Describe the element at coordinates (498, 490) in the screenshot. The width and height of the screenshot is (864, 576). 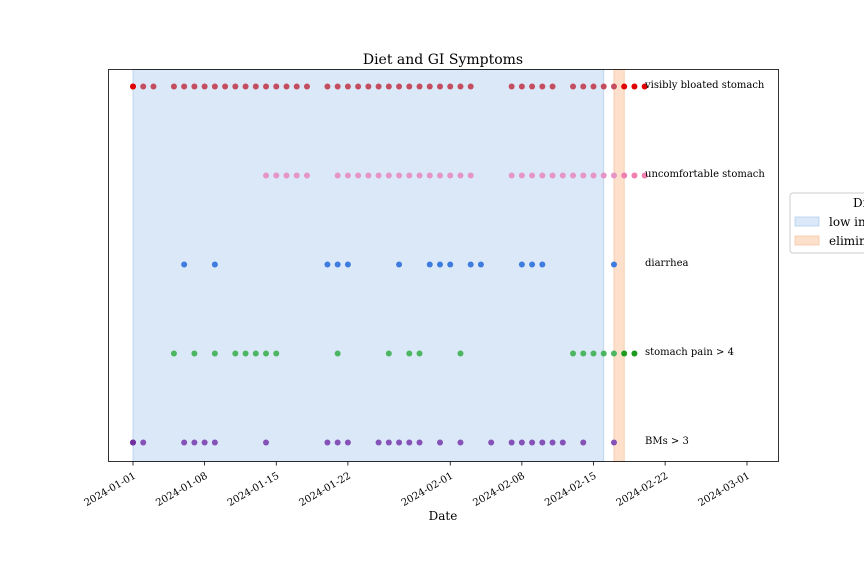
I see `x-tick-label: 2024-02-08` at that location.